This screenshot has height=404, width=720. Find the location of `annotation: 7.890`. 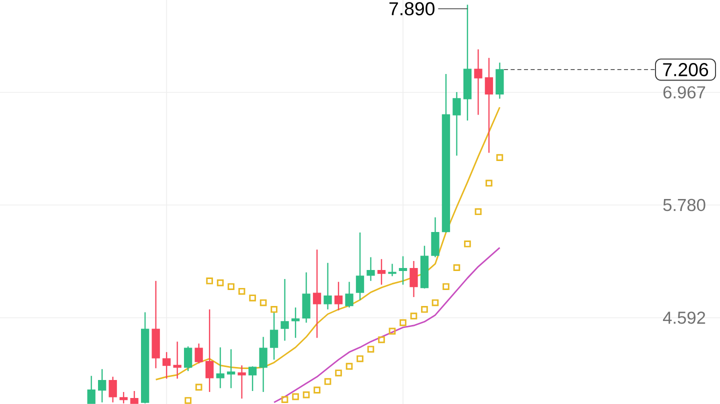

annotation: 7.890 is located at coordinates (411, 9).